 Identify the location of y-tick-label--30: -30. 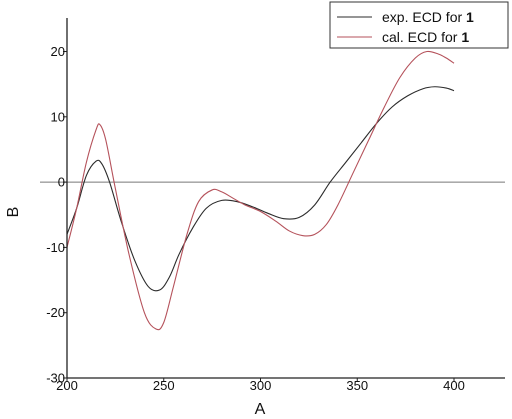
(55, 378).